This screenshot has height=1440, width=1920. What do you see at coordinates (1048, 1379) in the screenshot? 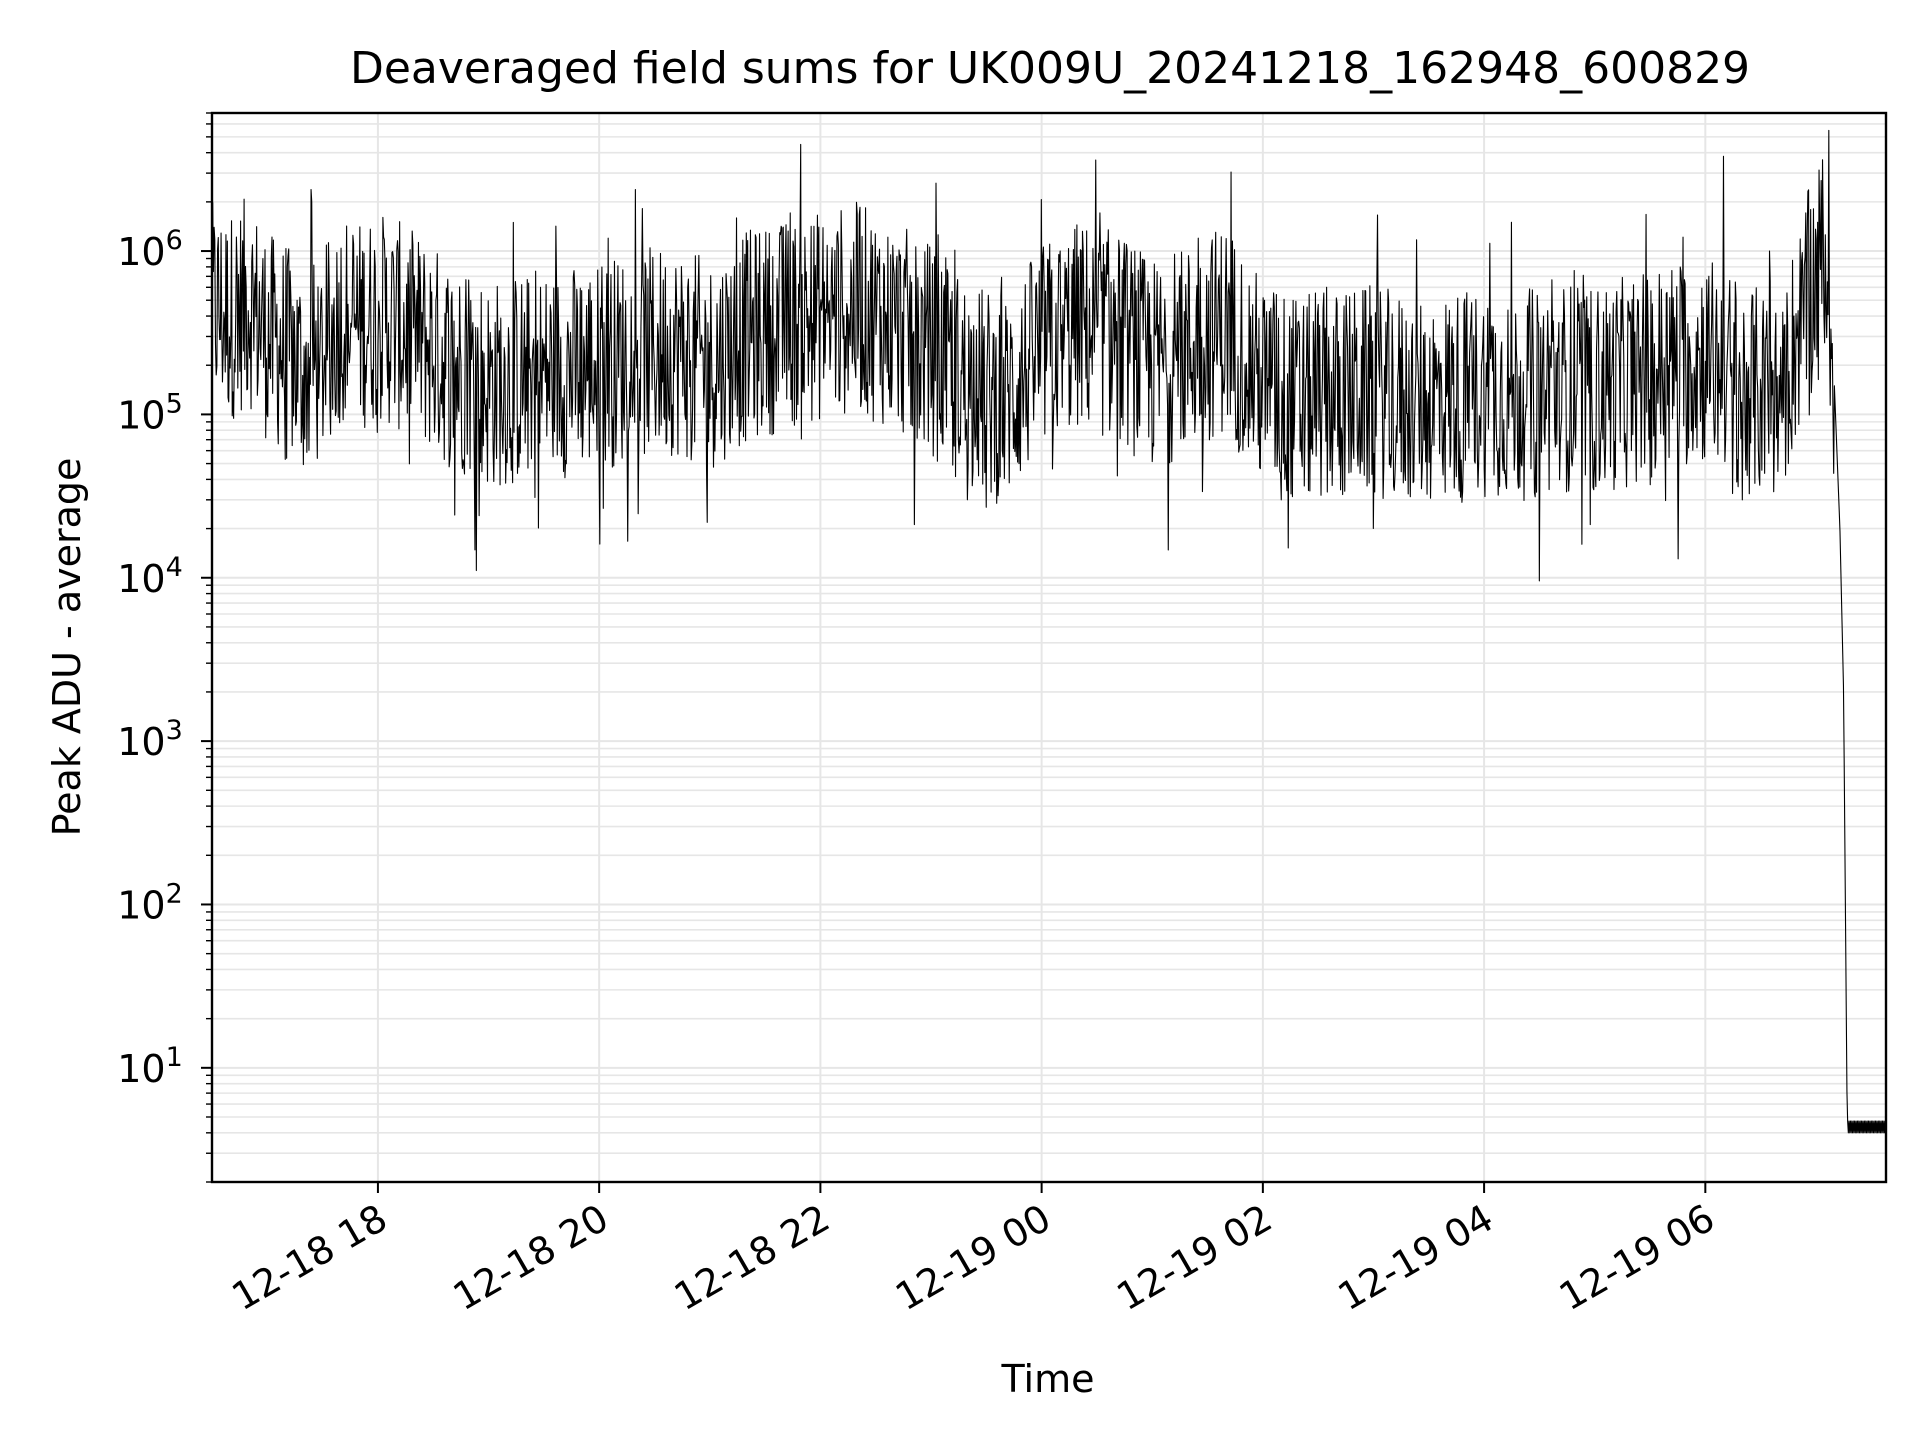
I see `x-axis-label: Time` at bounding box center [1048, 1379].